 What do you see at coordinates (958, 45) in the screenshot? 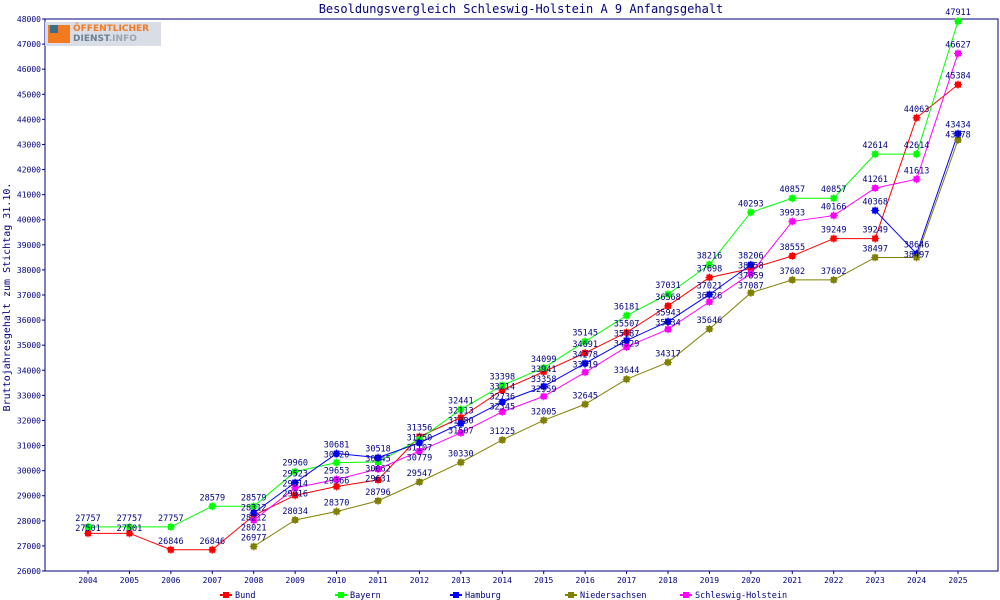
I see `data-label-schleswig-holstein: 46627` at bounding box center [958, 45].